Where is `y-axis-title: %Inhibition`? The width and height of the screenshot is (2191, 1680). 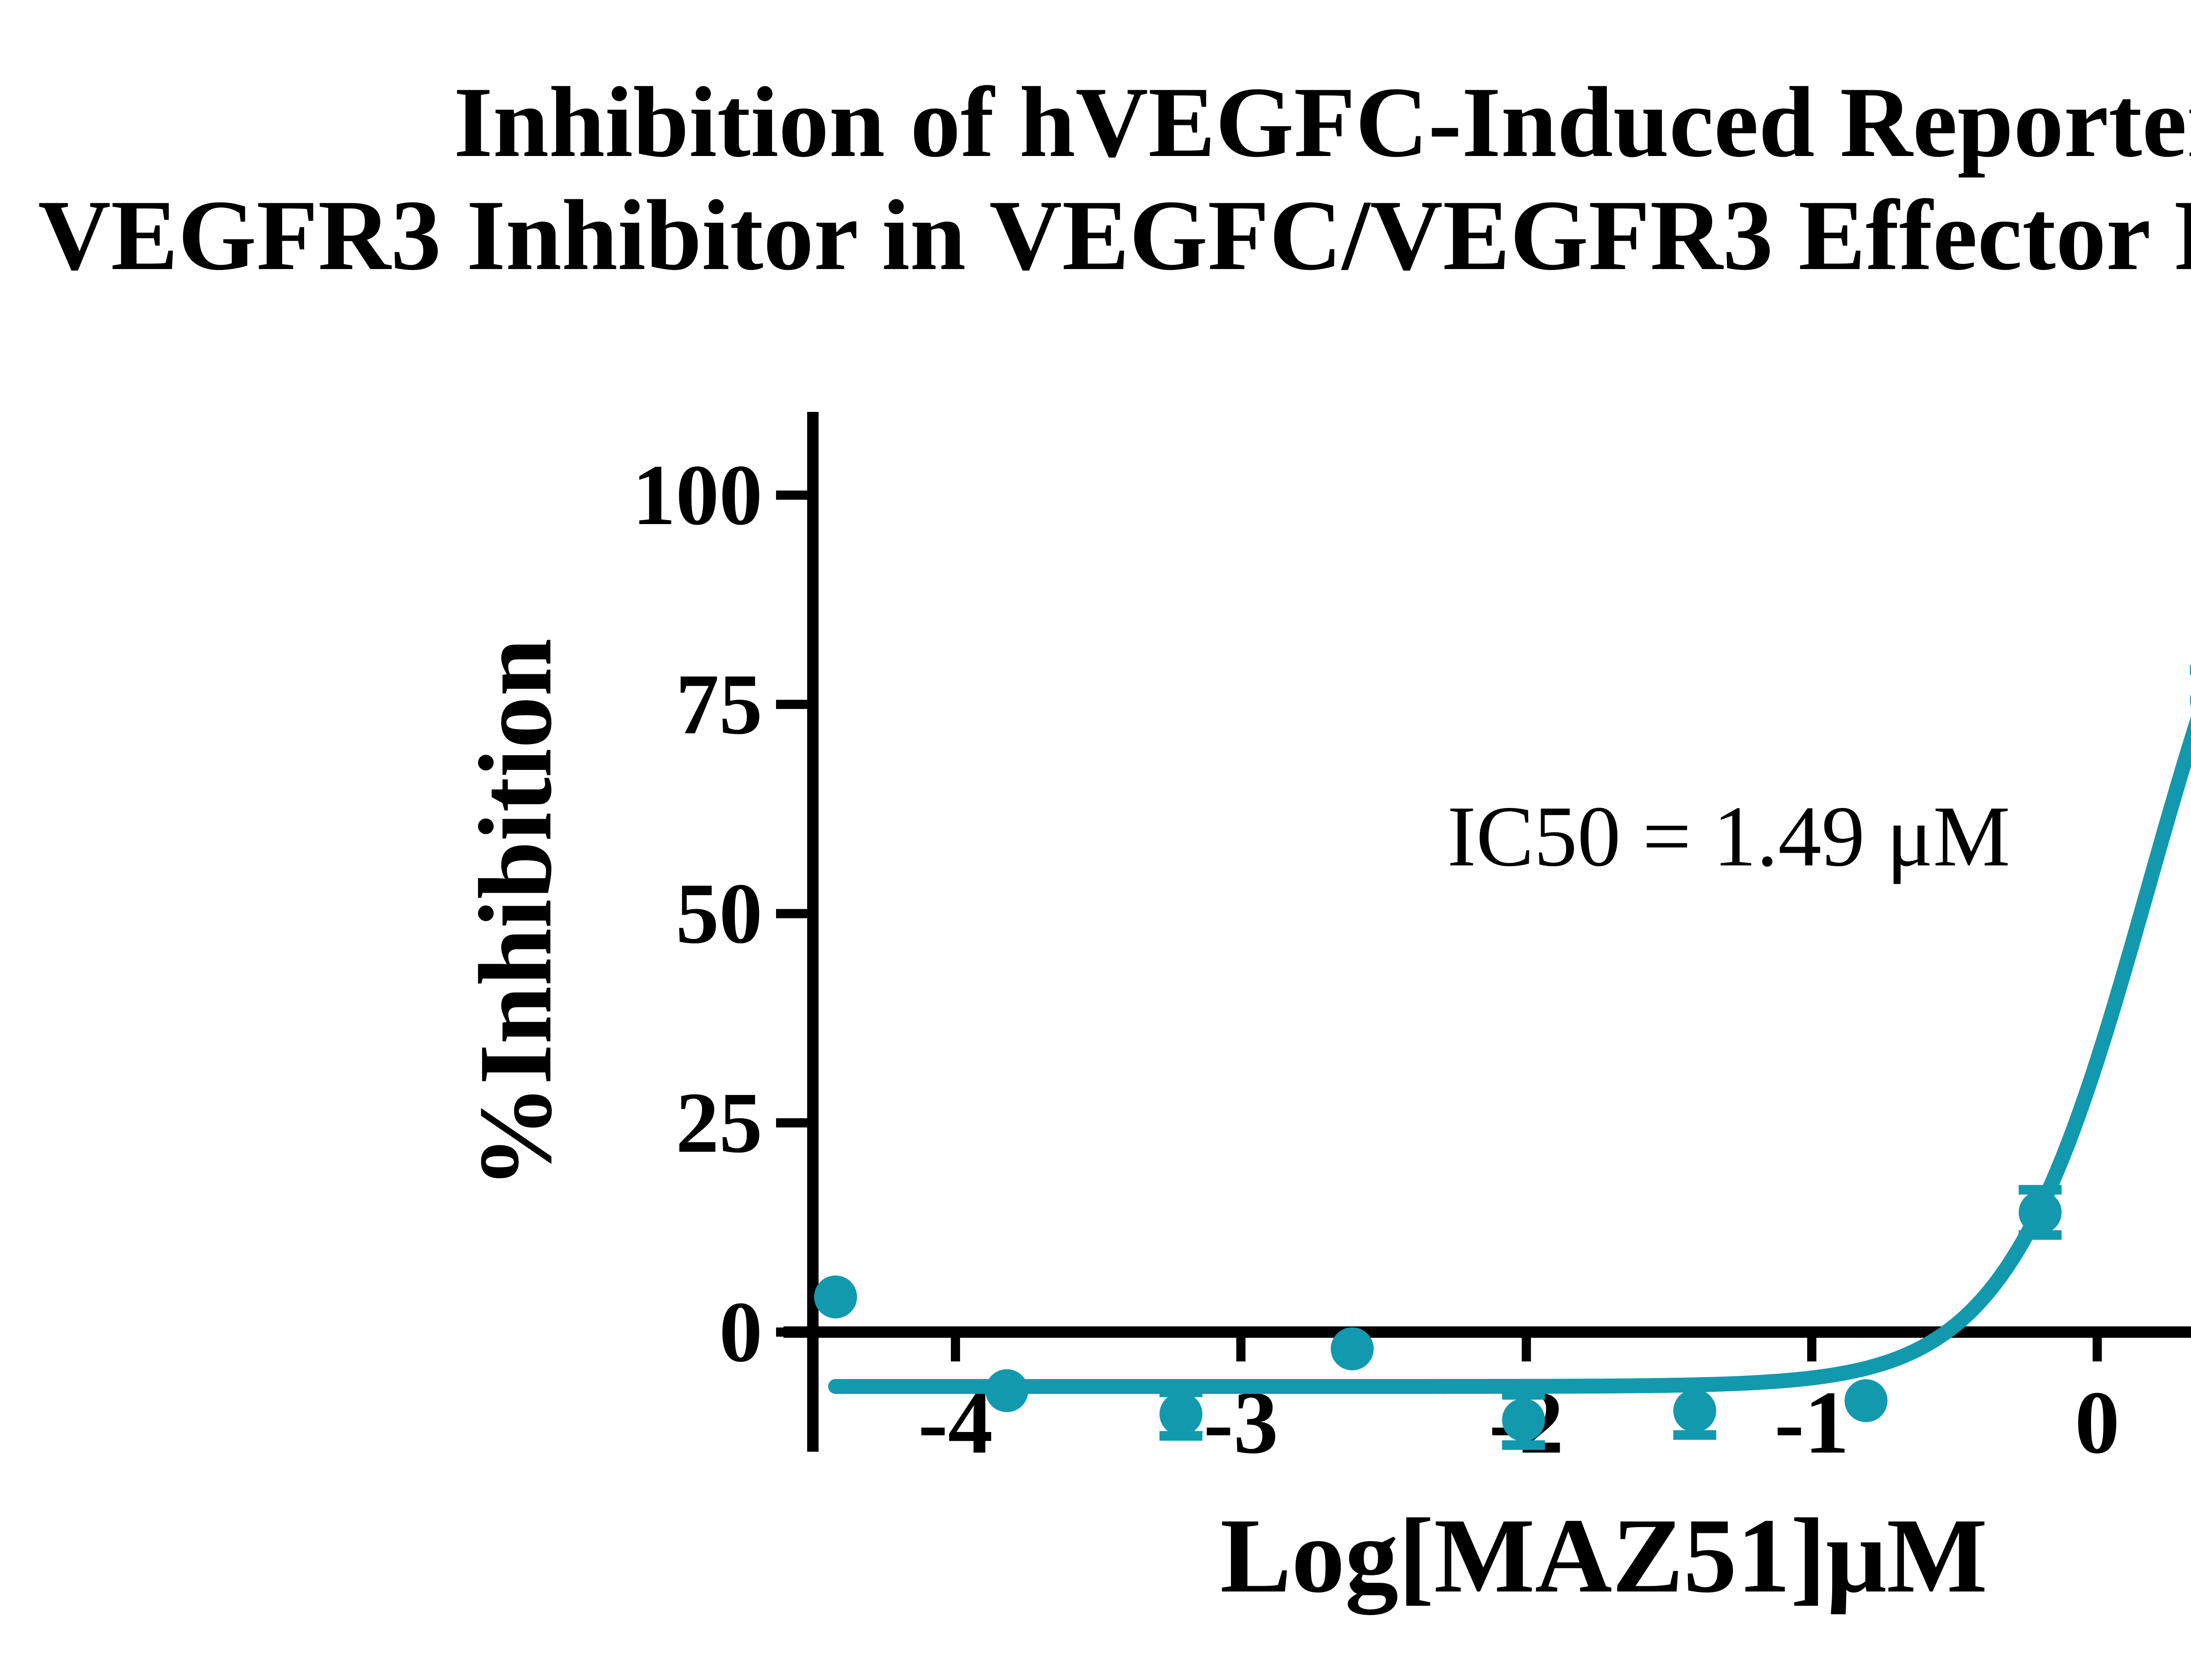 y-axis-title: %Inhibition is located at coordinates (515, 913).